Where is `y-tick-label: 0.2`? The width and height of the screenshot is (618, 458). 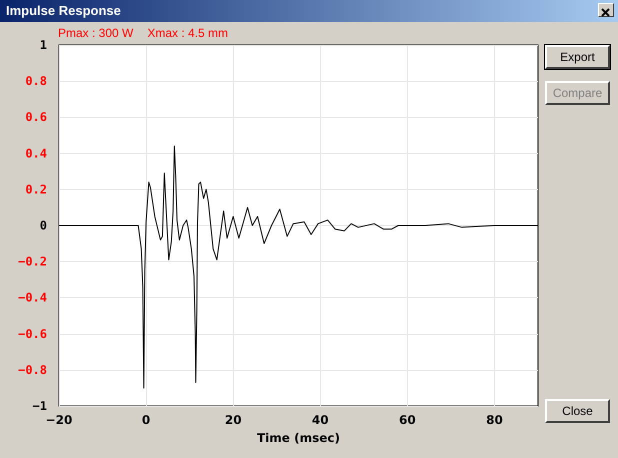 y-tick-label: 0.2 is located at coordinates (36, 189).